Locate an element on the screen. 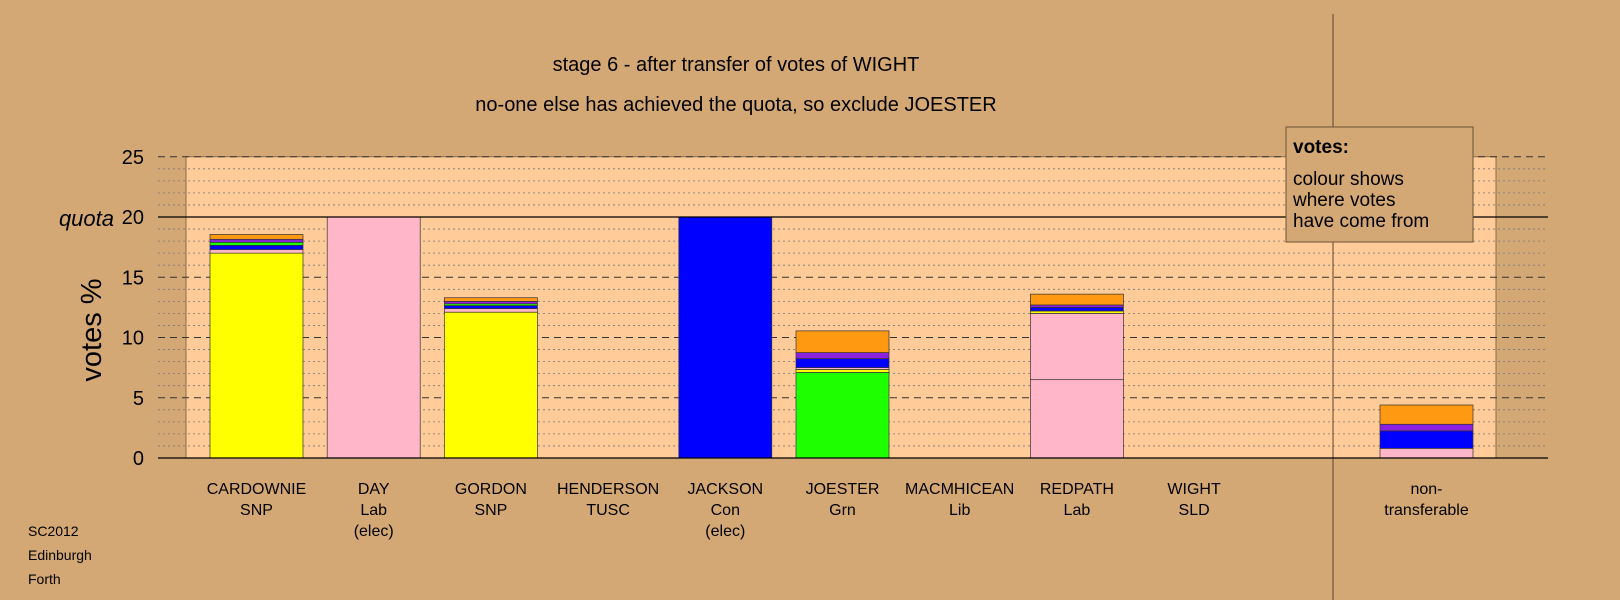 The width and height of the screenshot is (1620, 600). category-label-name: GORDON is located at coordinates (491, 489).